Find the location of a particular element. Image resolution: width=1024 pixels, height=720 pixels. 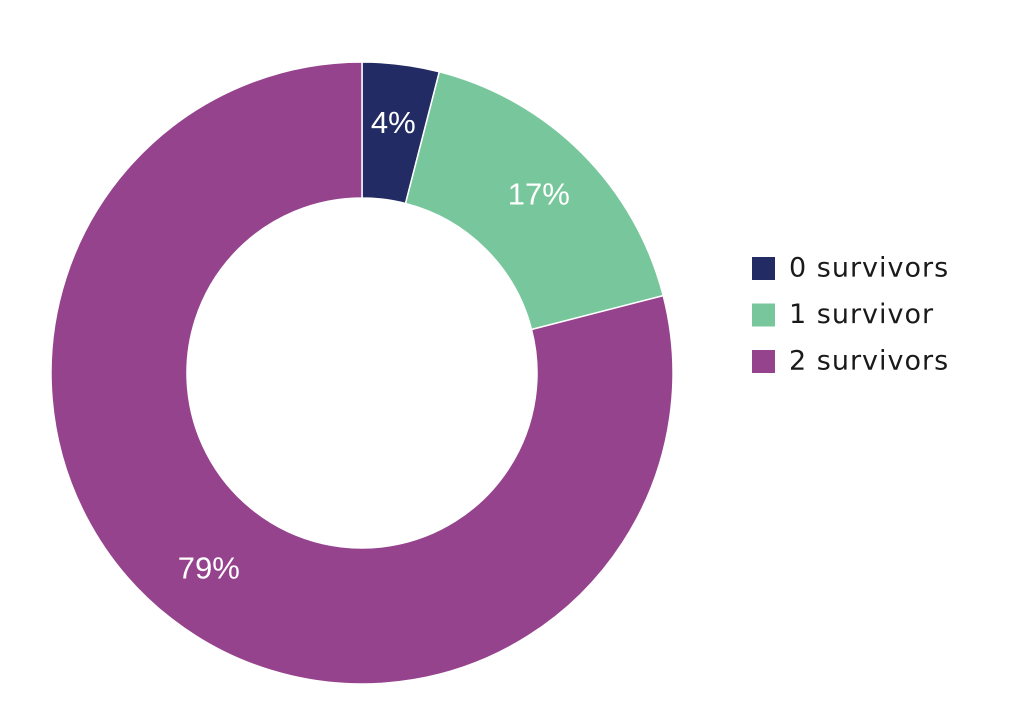

value-label: 4% is located at coordinates (393, 122).